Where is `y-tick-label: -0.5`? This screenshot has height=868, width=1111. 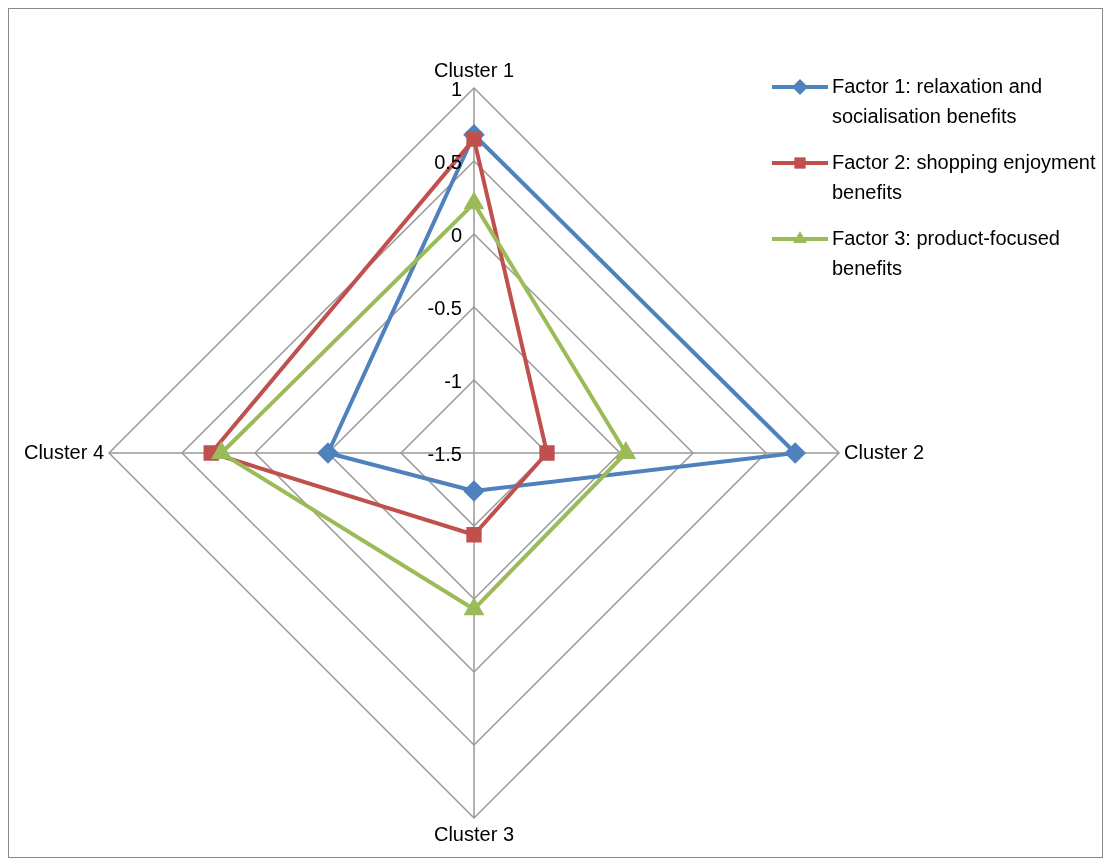 y-tick-label: -0.5 is located at coordinates (444, 307).